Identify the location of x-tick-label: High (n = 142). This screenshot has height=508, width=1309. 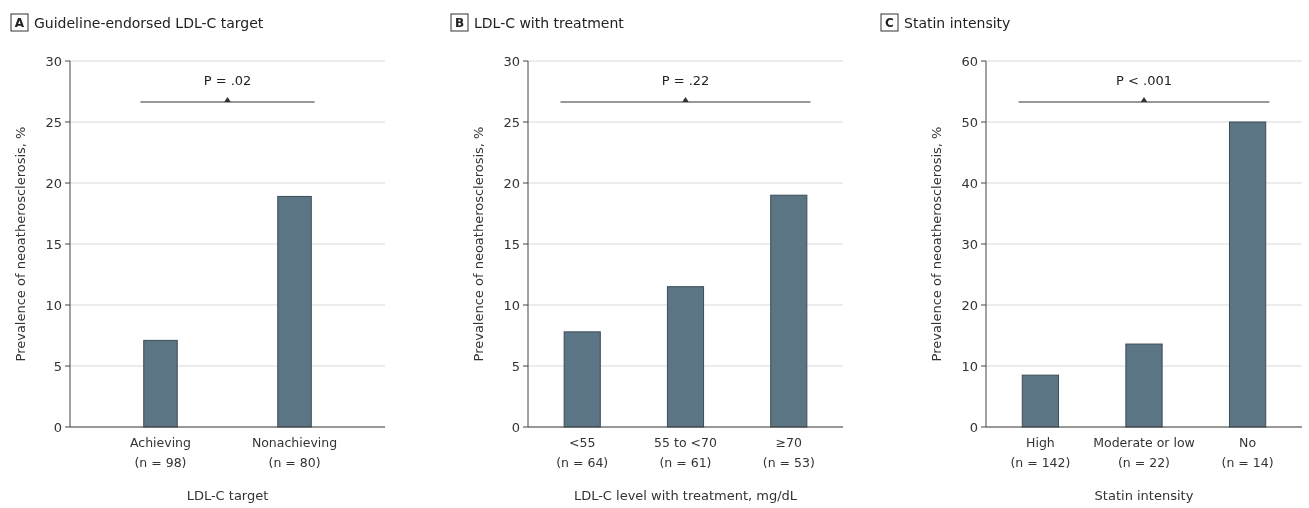
(1040, 452).